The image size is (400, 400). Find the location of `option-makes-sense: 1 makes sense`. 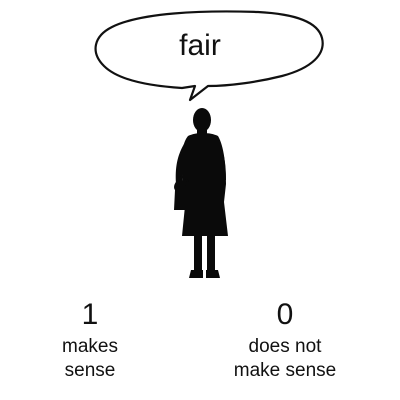

option-makes-sense: 1 makes sense is located at coordinates (90, 340).